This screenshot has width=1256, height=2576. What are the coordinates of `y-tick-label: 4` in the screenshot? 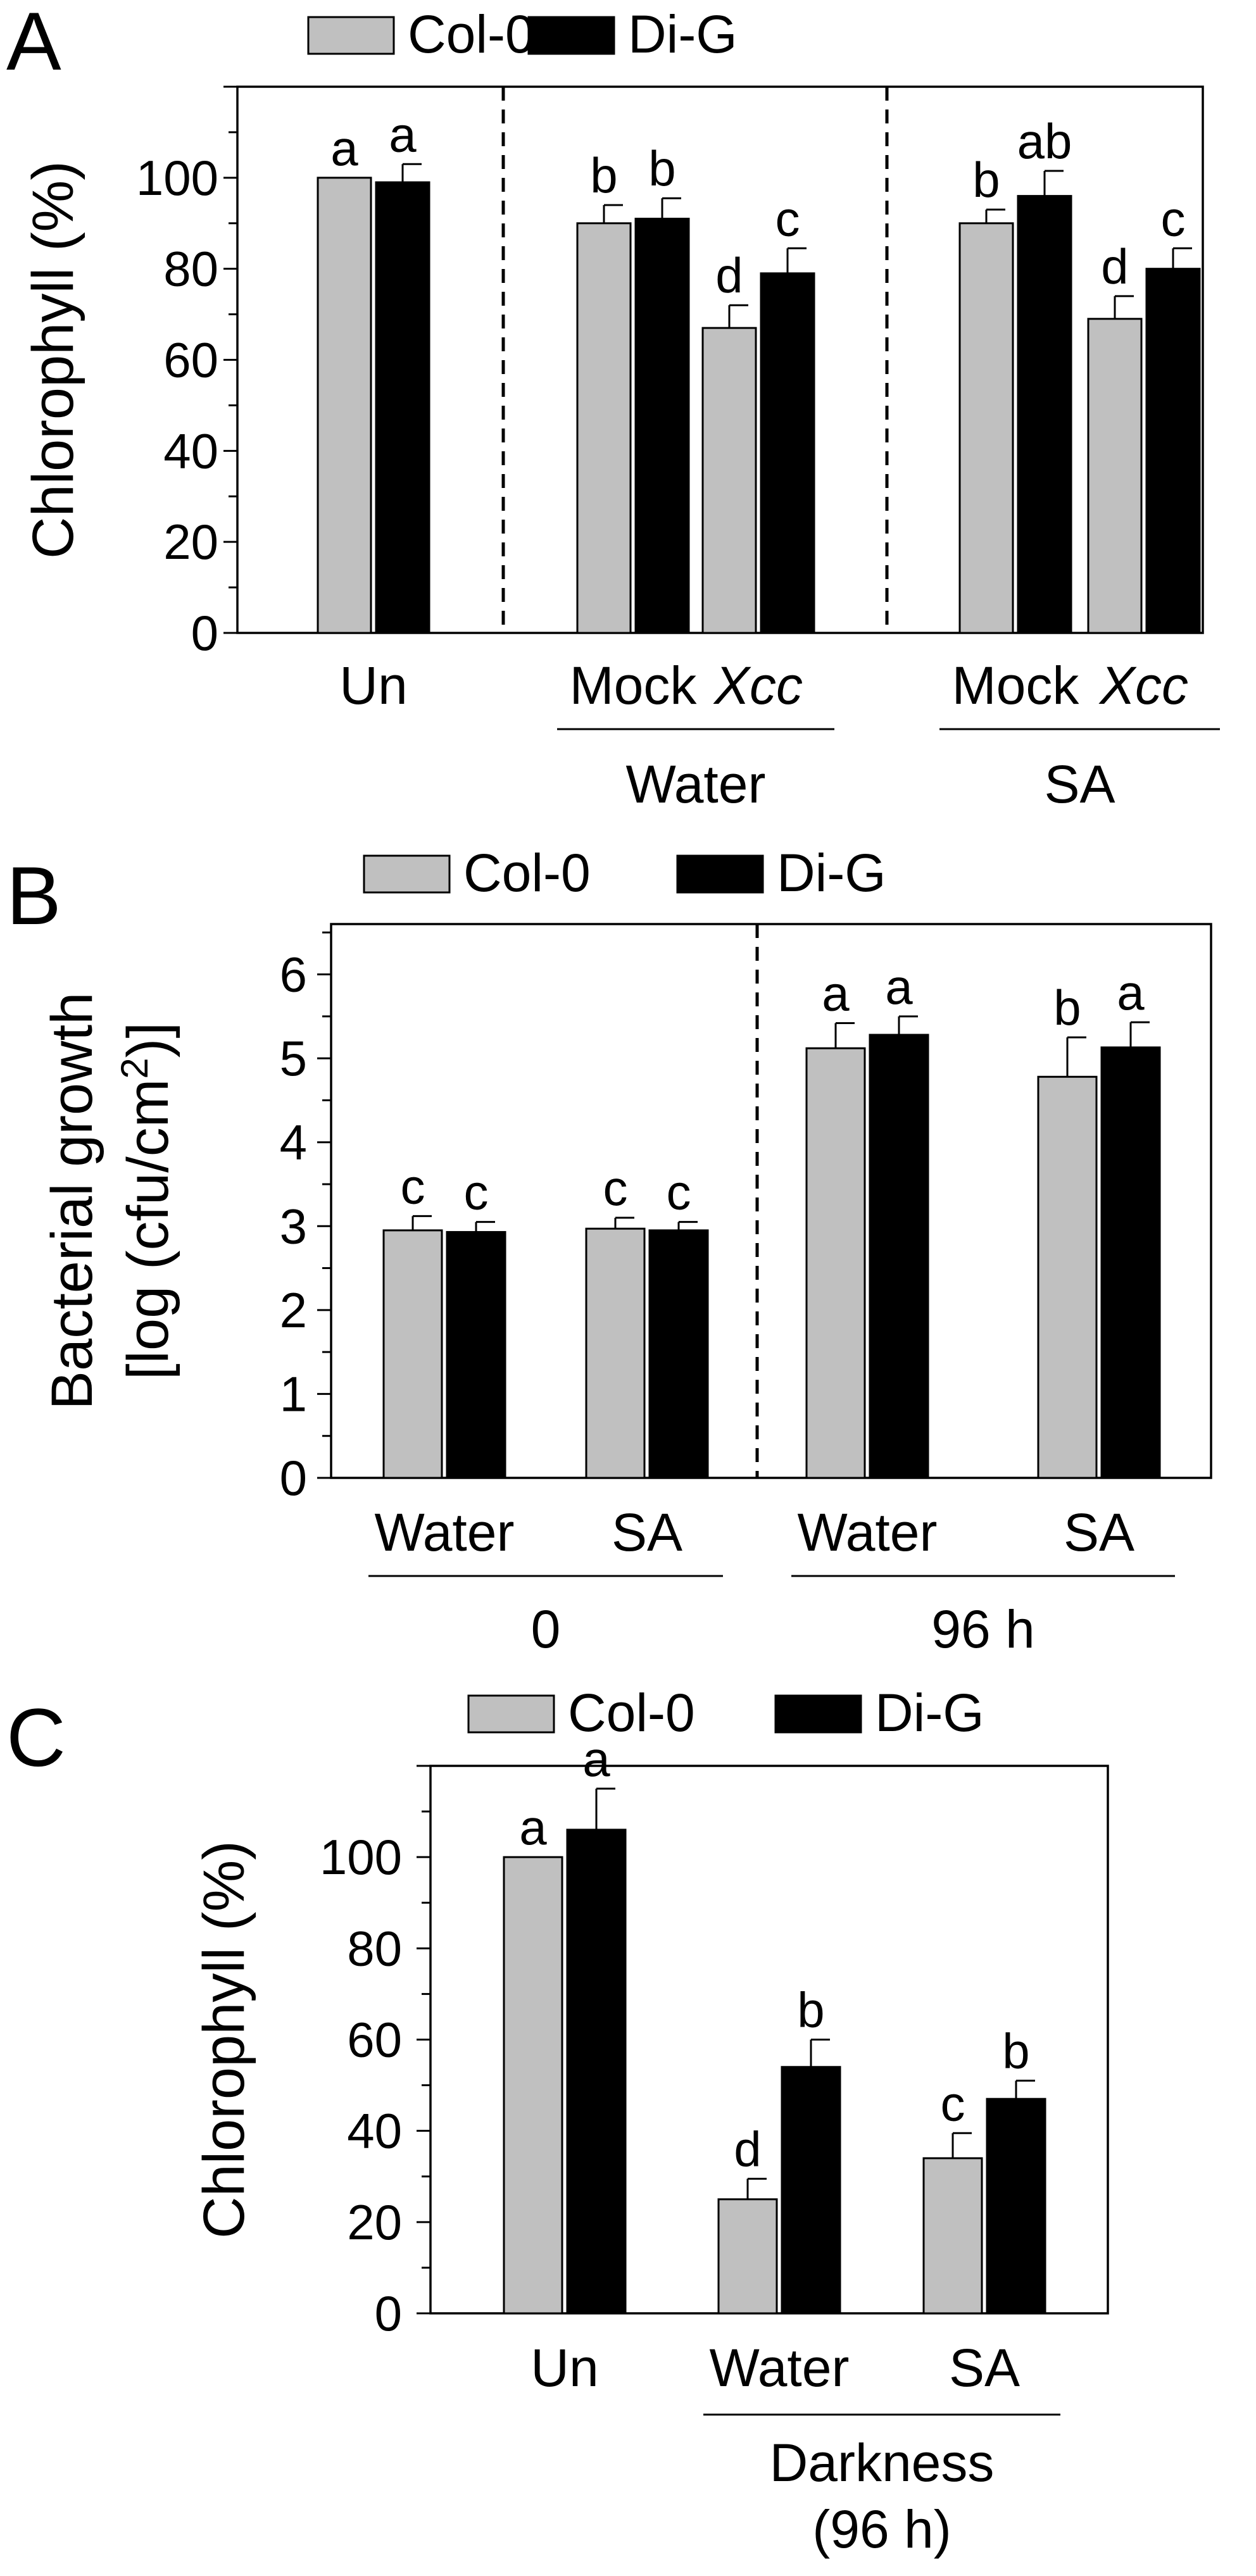 It's located at (293, 1142).